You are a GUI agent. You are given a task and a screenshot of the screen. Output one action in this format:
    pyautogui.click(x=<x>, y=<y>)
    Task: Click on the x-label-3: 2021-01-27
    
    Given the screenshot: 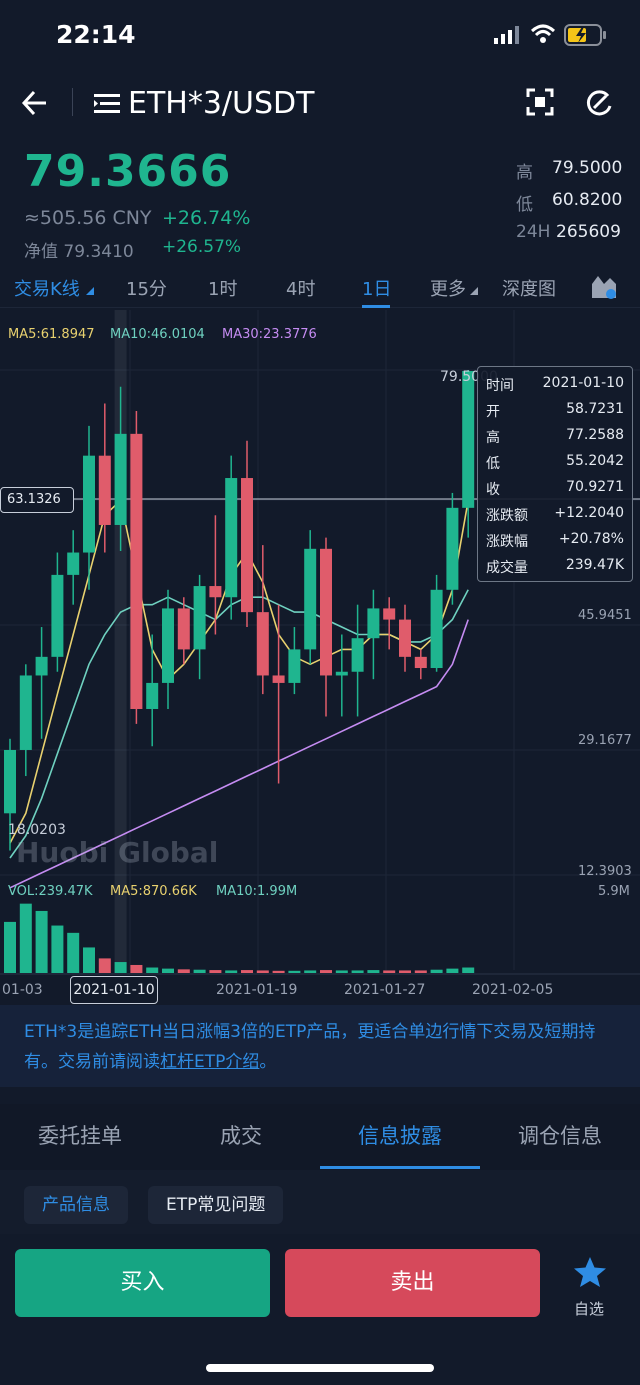 What is the action you would take?
    pyautogui.click(x=385, y=990)
    